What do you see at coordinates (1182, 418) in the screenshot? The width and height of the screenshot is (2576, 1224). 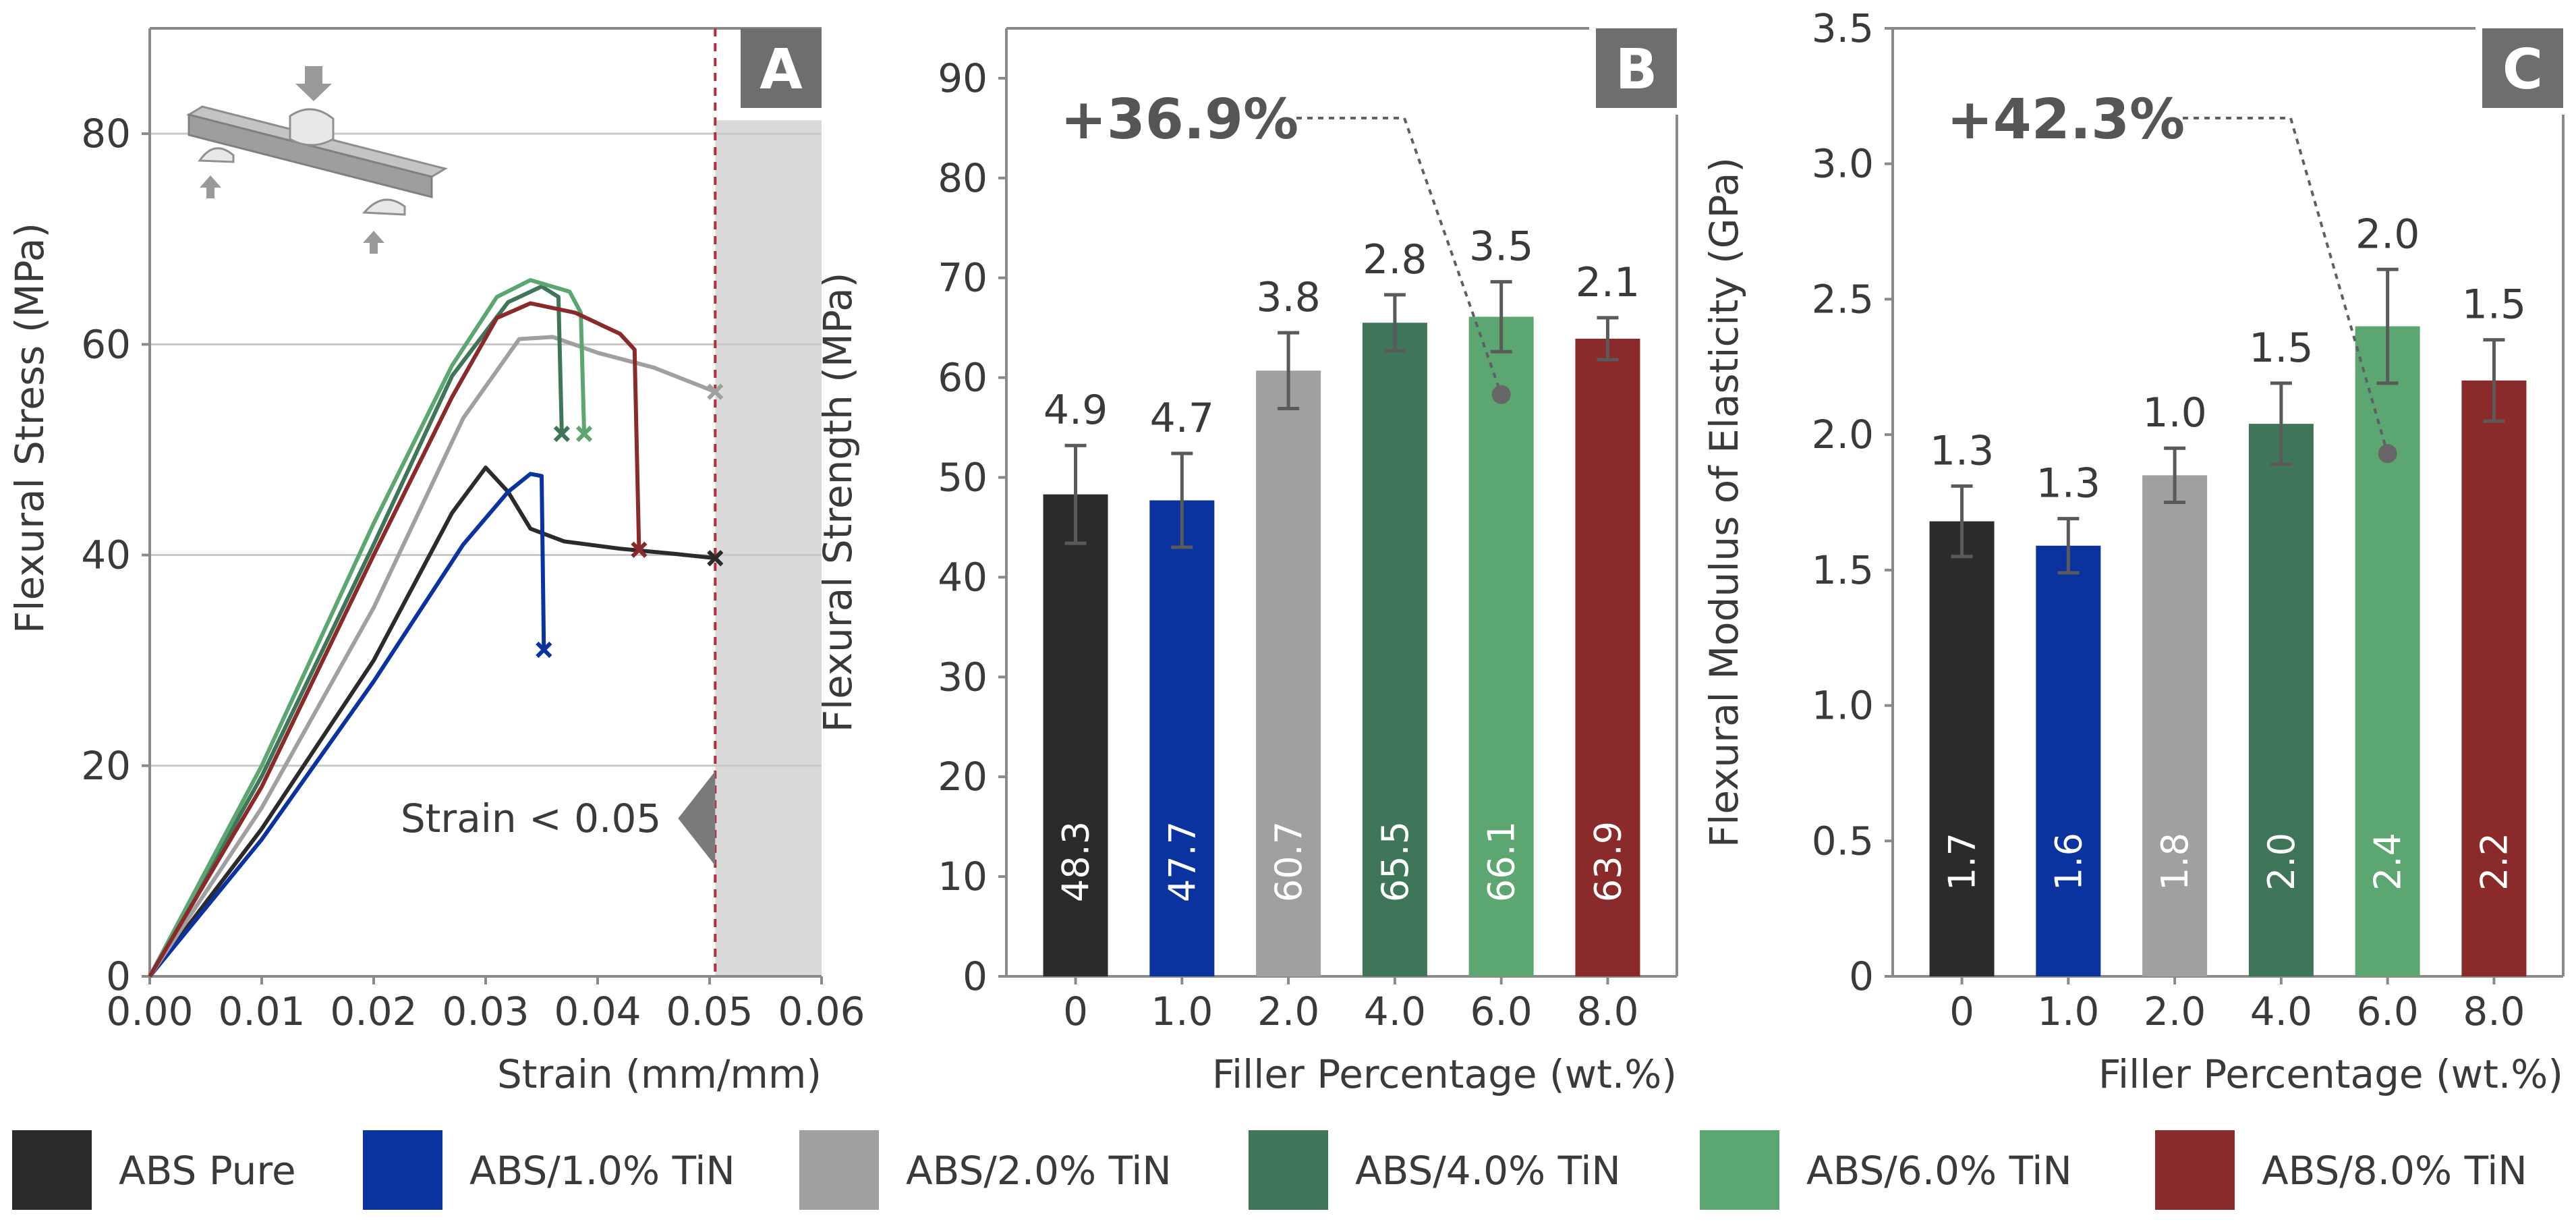 I see `error-label: 4.7` at bounding box center [1182, 418].